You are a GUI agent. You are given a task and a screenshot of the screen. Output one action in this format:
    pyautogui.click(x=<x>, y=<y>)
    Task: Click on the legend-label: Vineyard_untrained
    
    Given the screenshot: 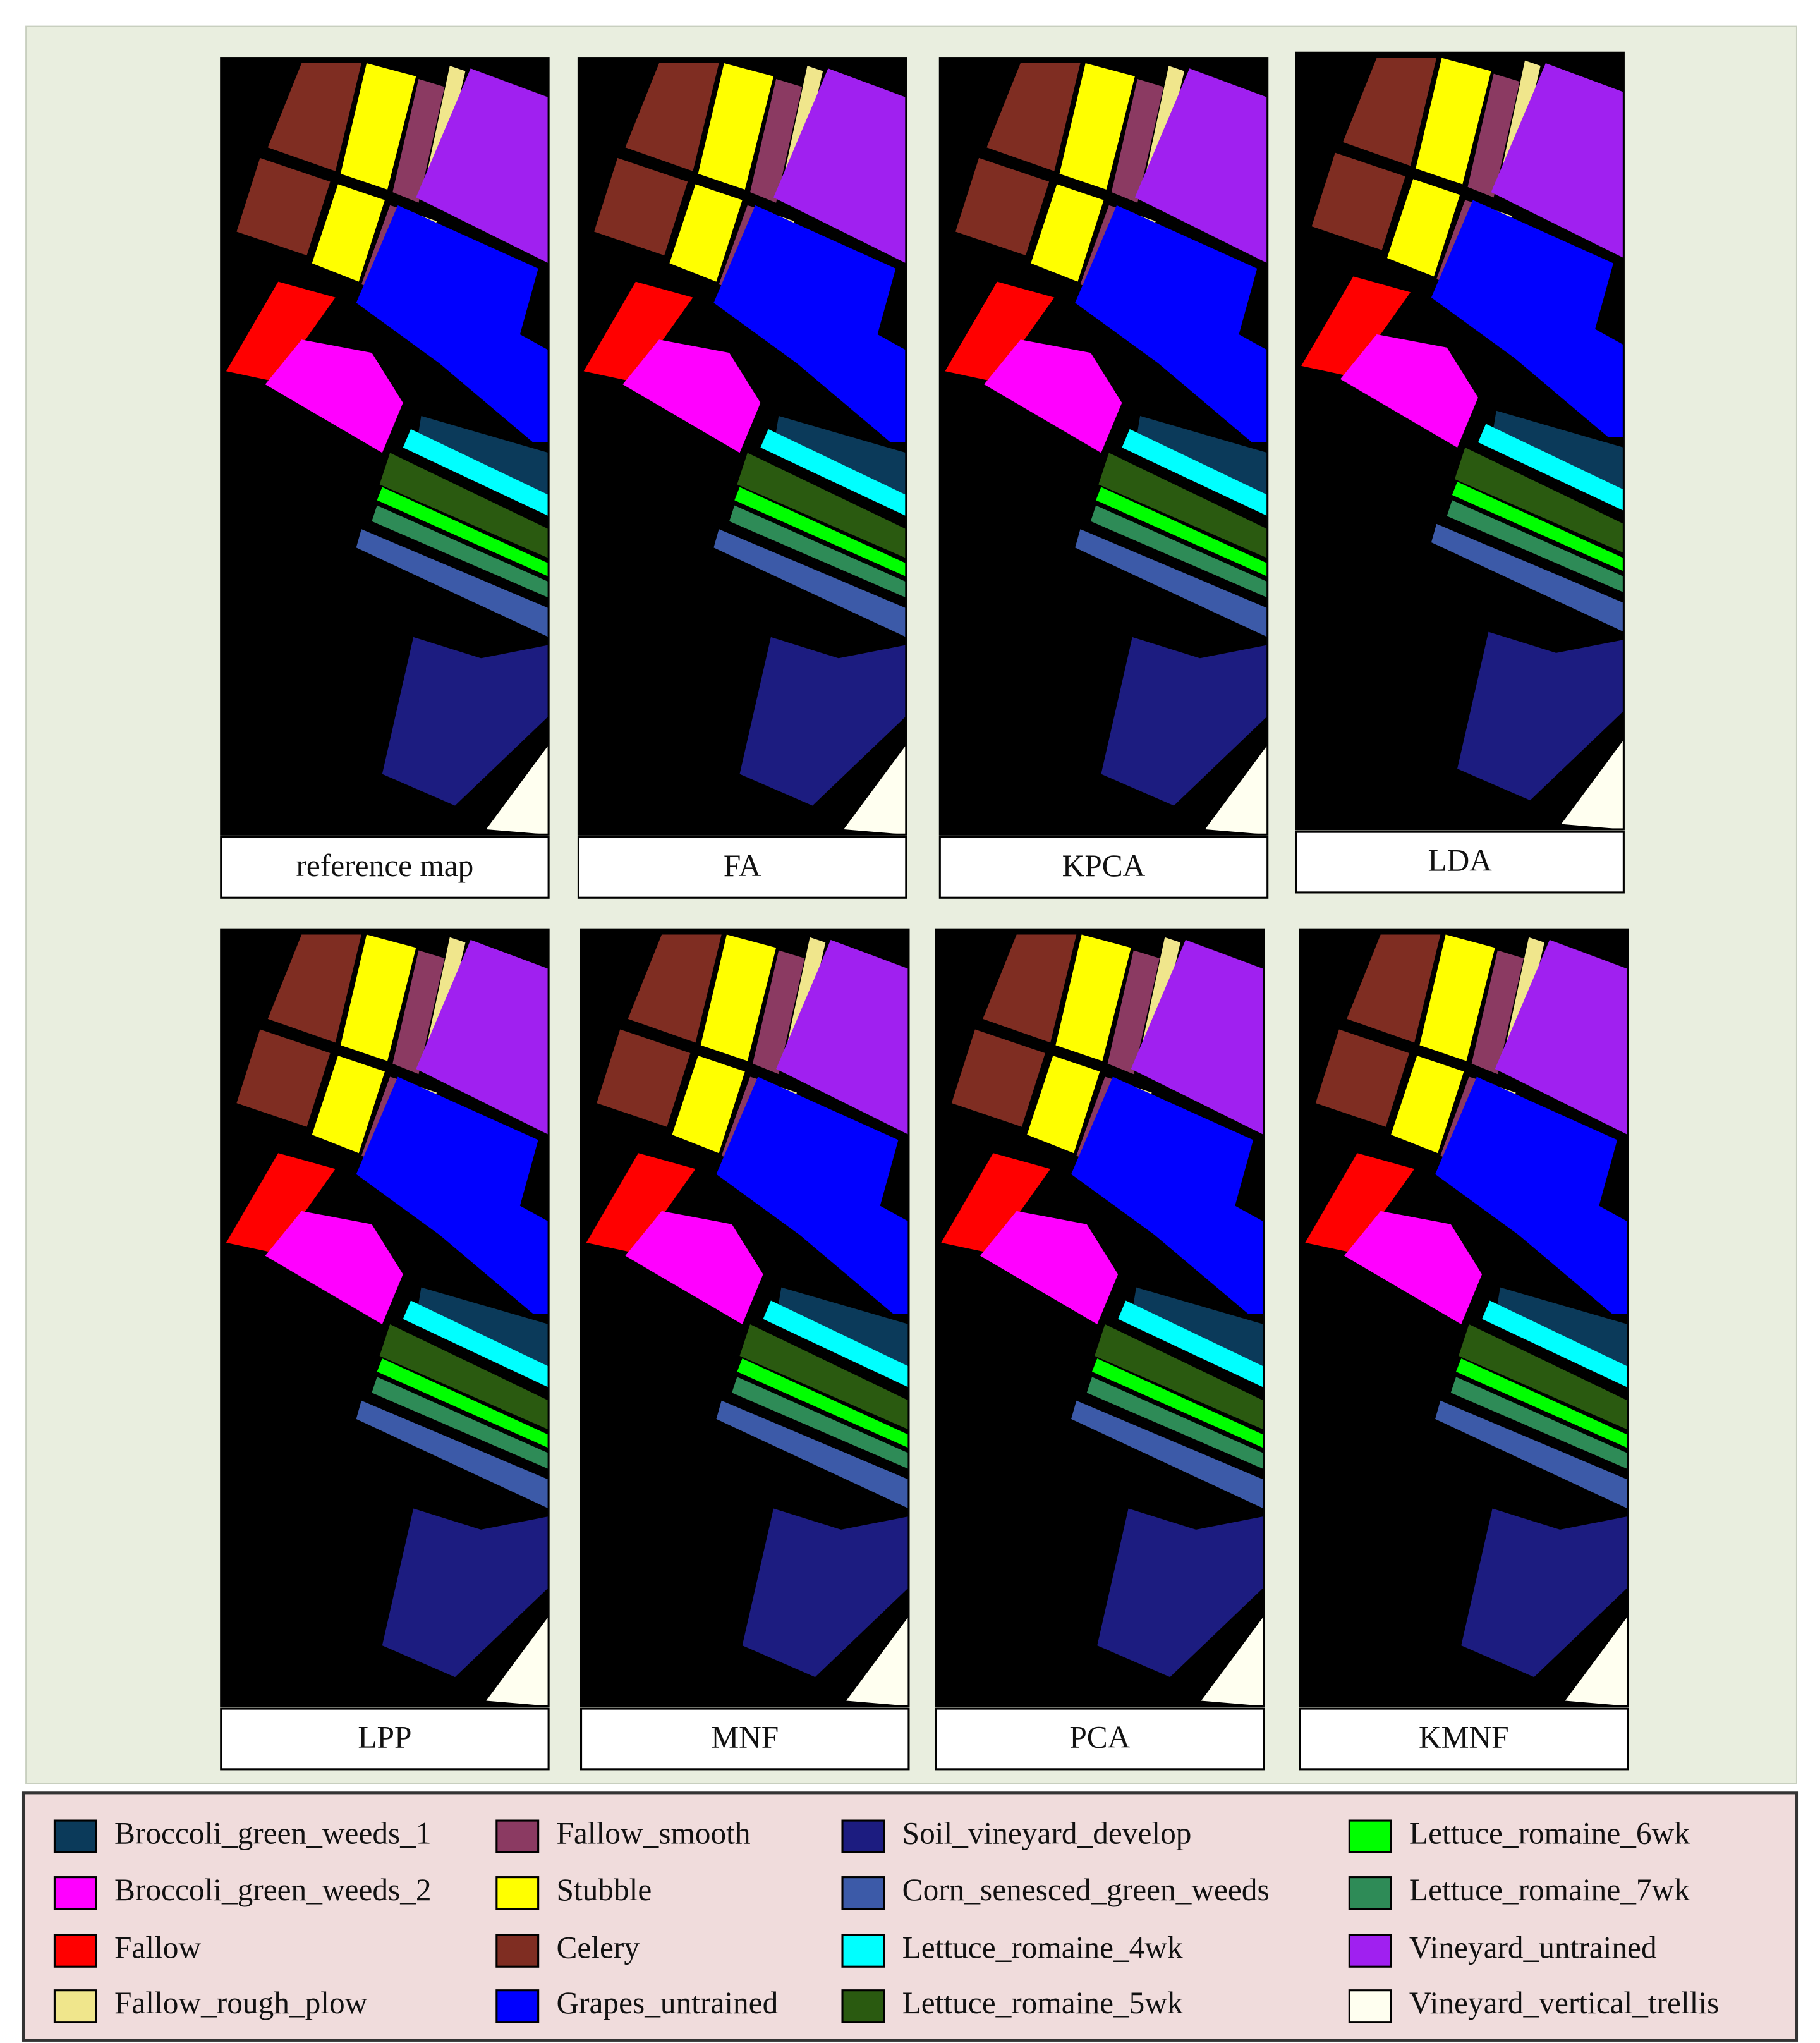 What is the action you would take?
    pyautogui.click(x=1533, y=1948)
    